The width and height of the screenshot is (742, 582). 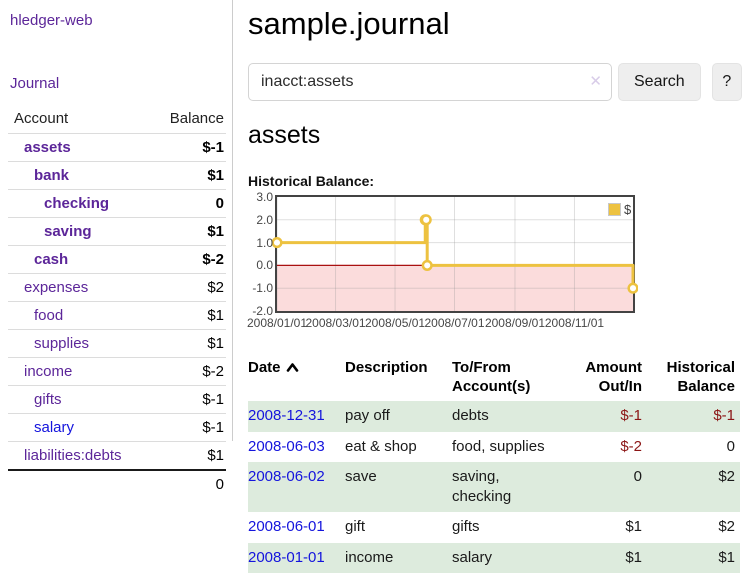 I want to click on account-row: supplies $1, so click(x=117, y=343).